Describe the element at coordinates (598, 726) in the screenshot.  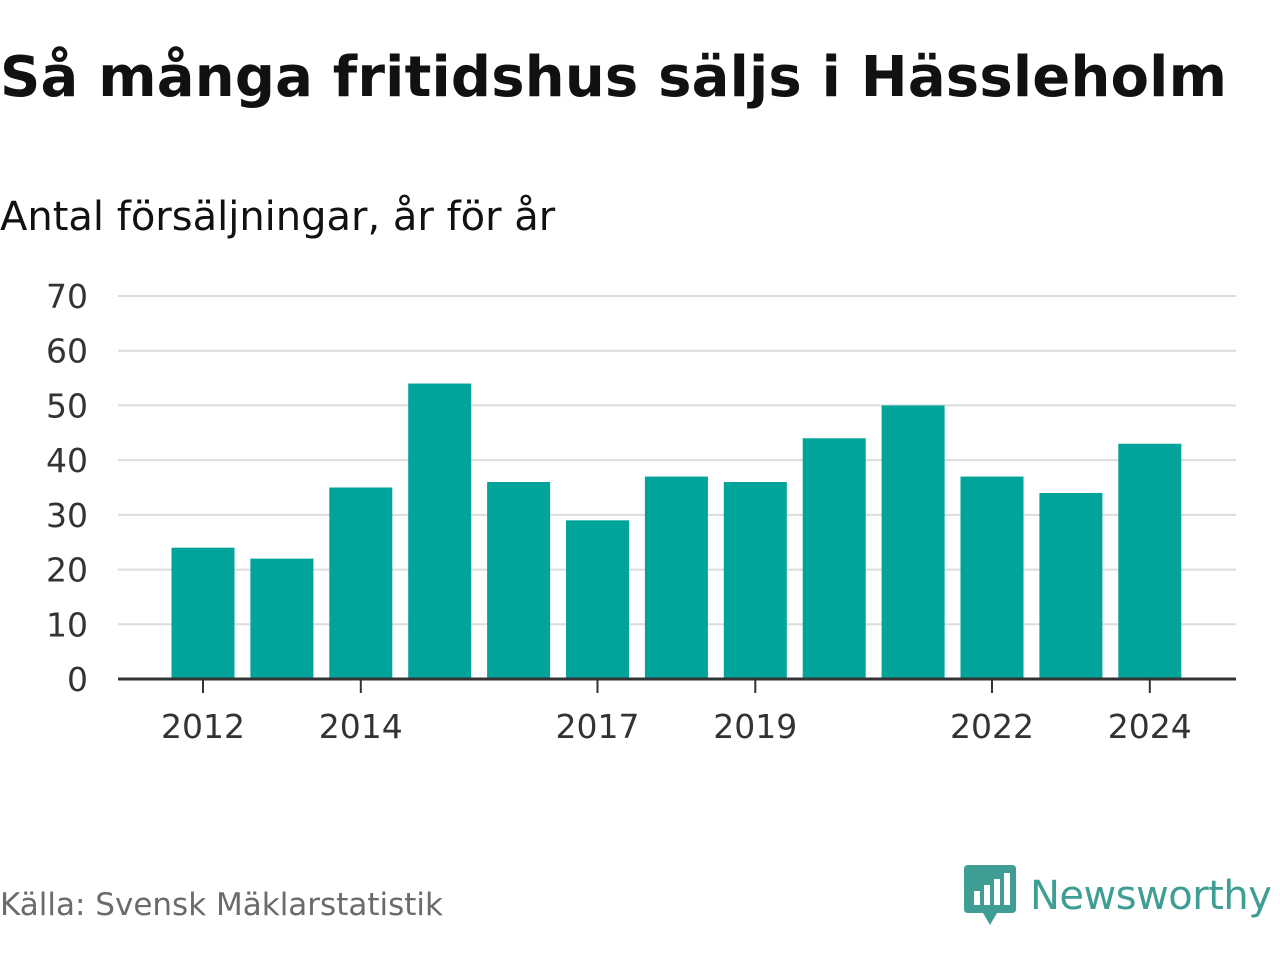
I see `x-tick-label: 2017` at that location.